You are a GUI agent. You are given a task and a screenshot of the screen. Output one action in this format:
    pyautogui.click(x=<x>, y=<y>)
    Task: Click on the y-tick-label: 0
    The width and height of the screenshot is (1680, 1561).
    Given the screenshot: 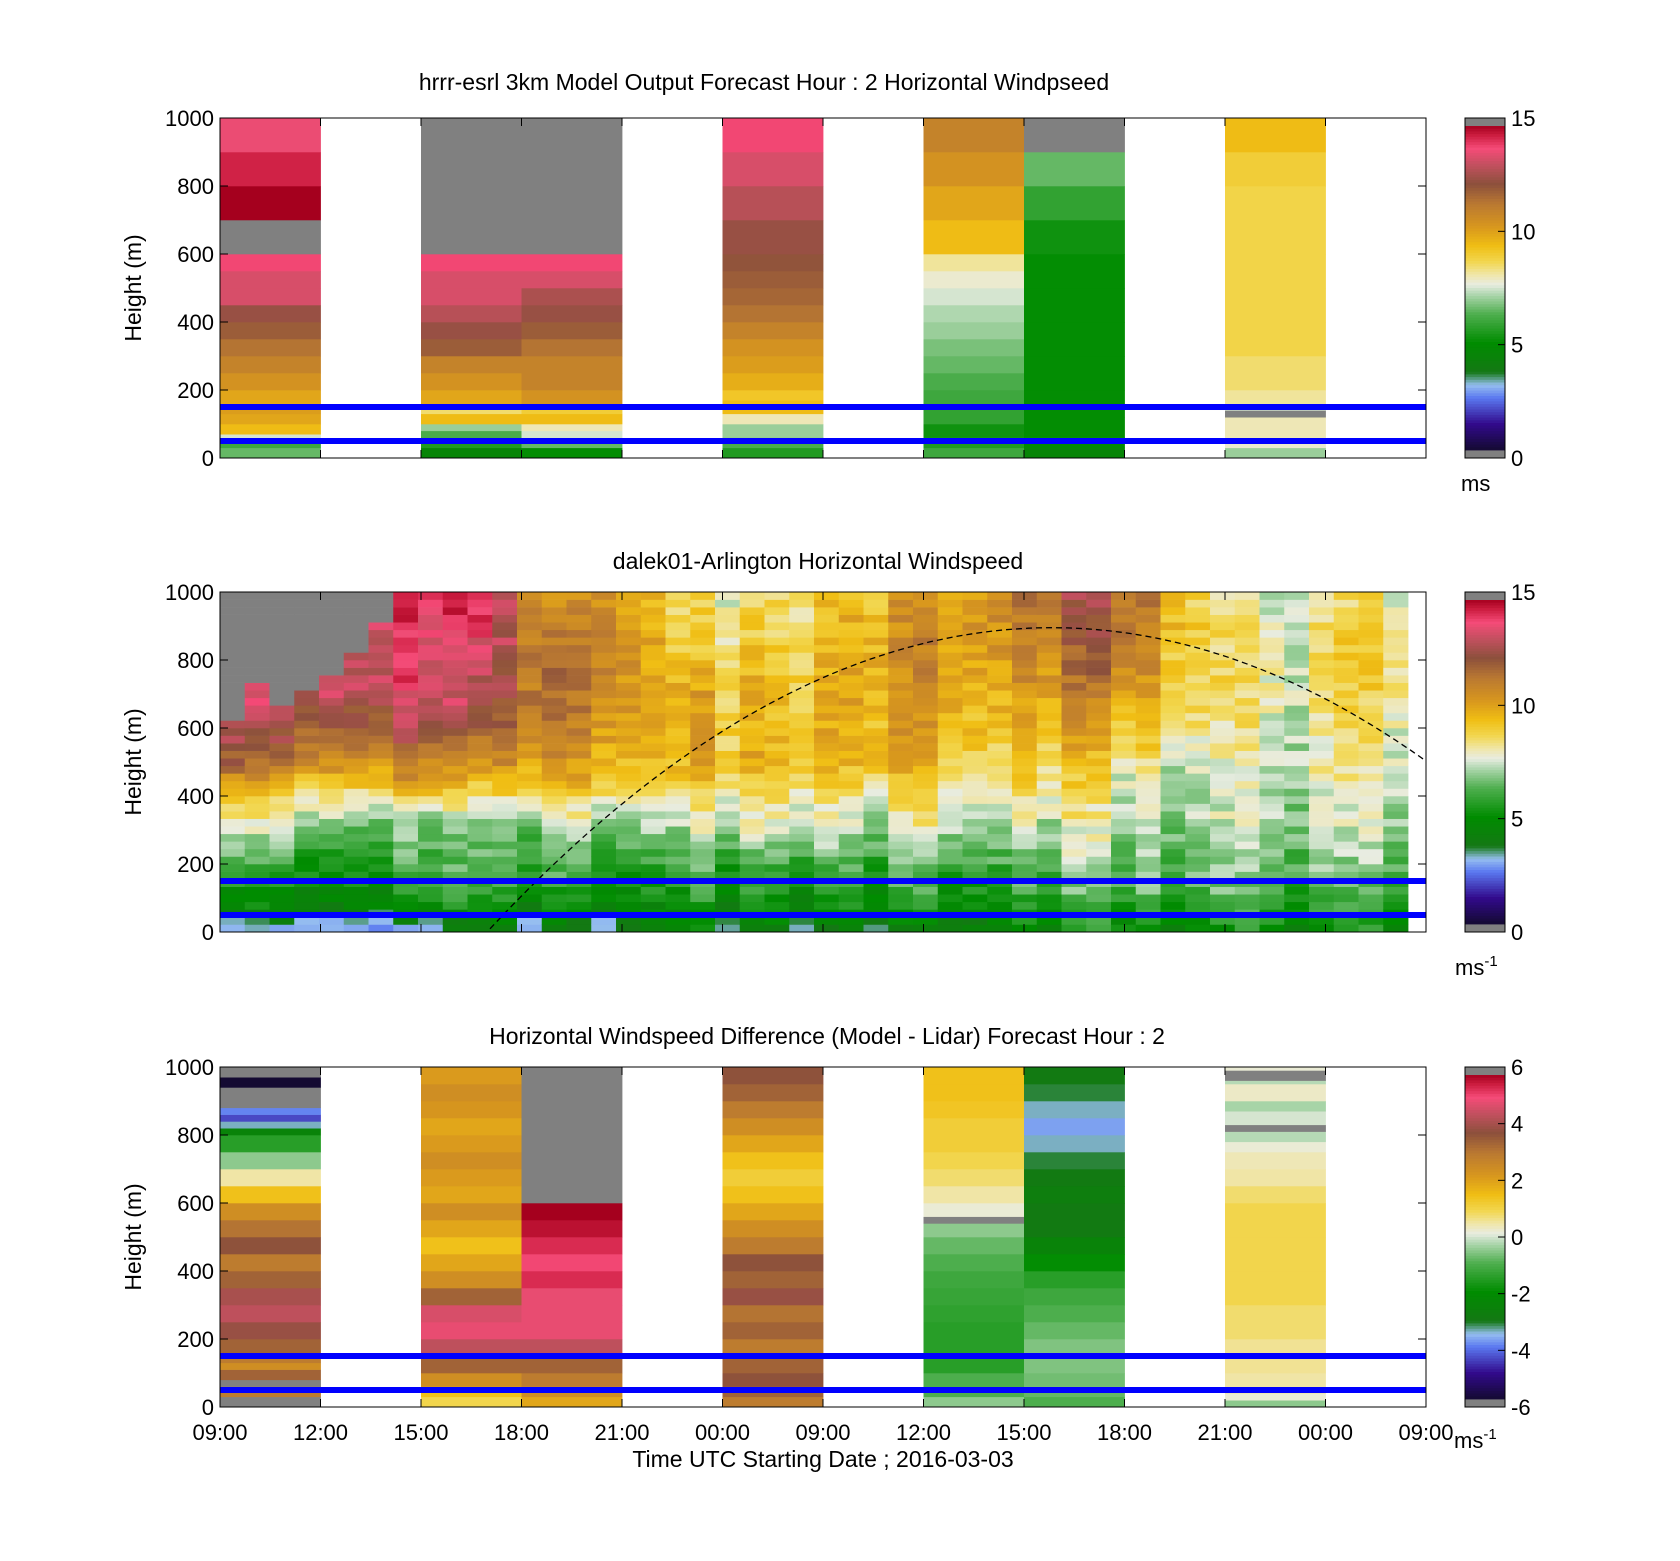 What is the action you would take?
    pyautogui.click(x=208, y=1407)
    